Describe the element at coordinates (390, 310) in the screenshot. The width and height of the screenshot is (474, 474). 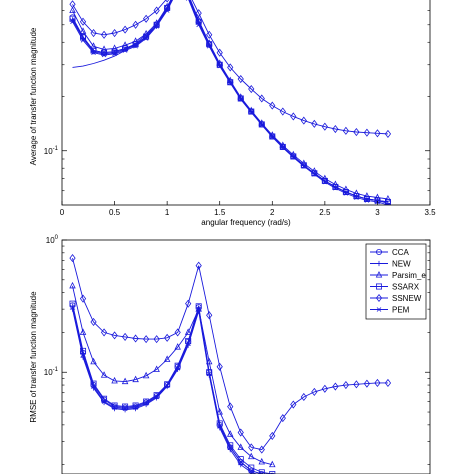
I see `legend-item: PEM` at that location.